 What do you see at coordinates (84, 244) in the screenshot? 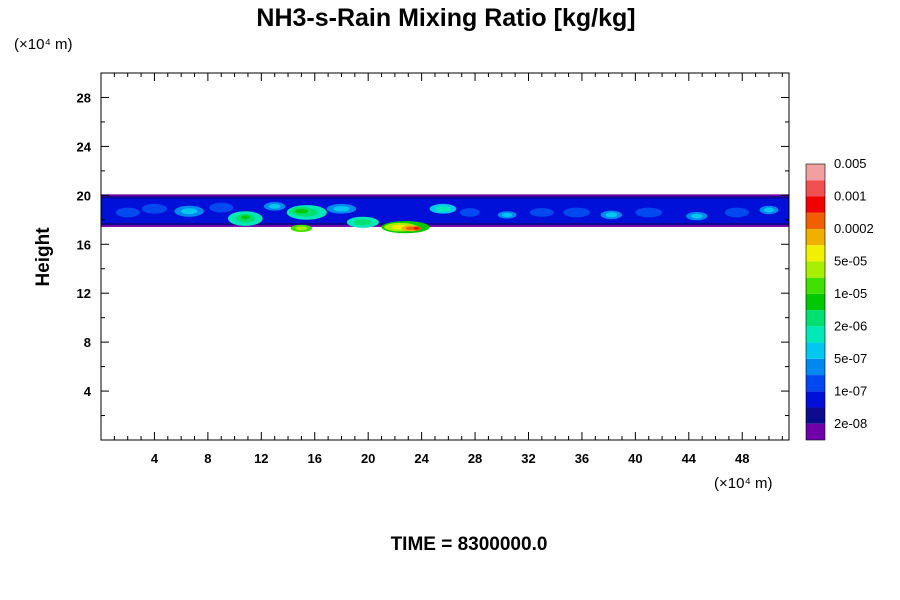
I see `y-tick-label: 16` at bounding box center [84, 244].